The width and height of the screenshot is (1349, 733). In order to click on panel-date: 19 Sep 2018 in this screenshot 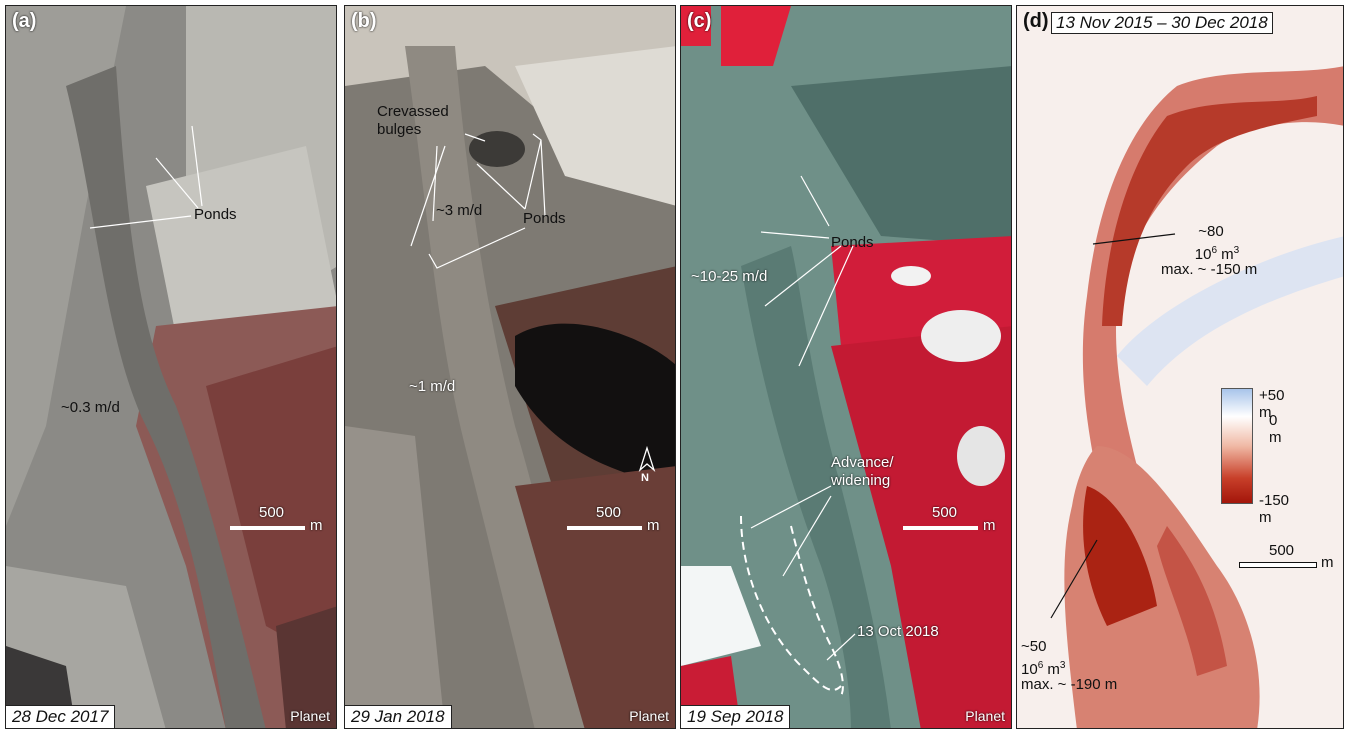, I will do `click(736, 716)`.